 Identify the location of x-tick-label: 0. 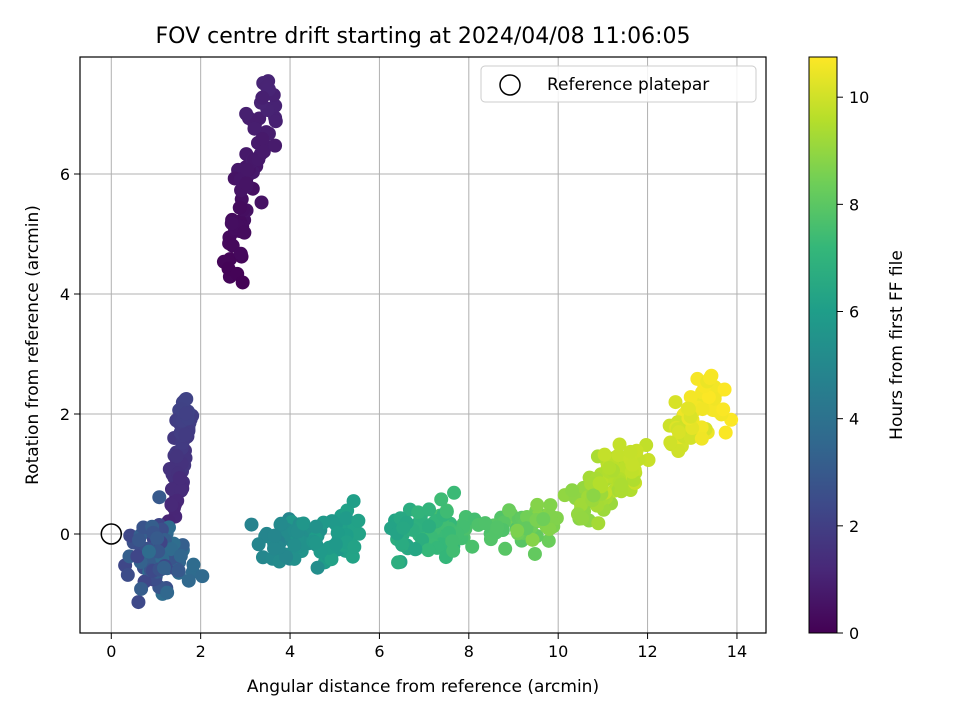
(111, 651).